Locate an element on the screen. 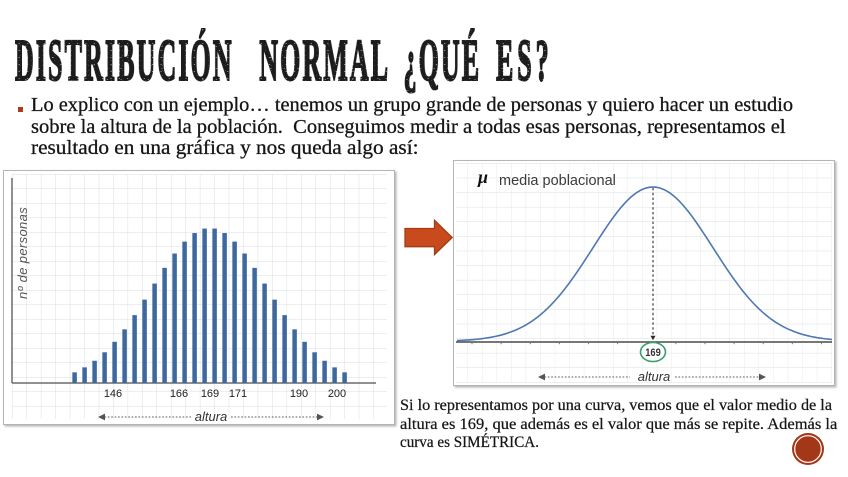 The width and height of the screenshot is (848, 477). svg-text: media poblacional is located at coordinates (557, 181).